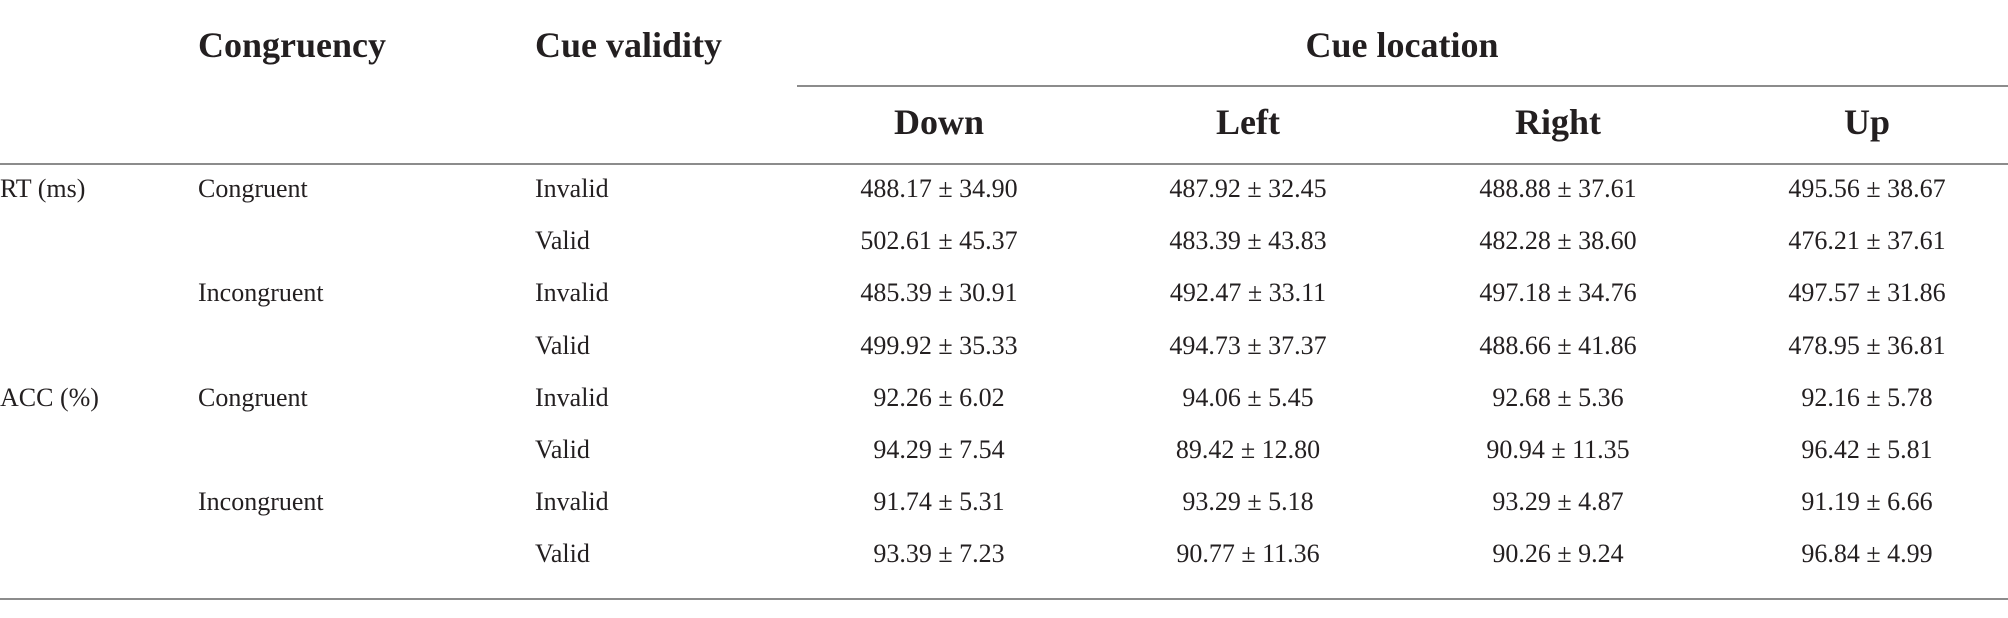 The height and width of the screenshot is (618, 2008). What do you see at coordinates (43, 188) in the screenshot?
I see `cell-measure: RT (ms)` at bounding box center [43, 188].